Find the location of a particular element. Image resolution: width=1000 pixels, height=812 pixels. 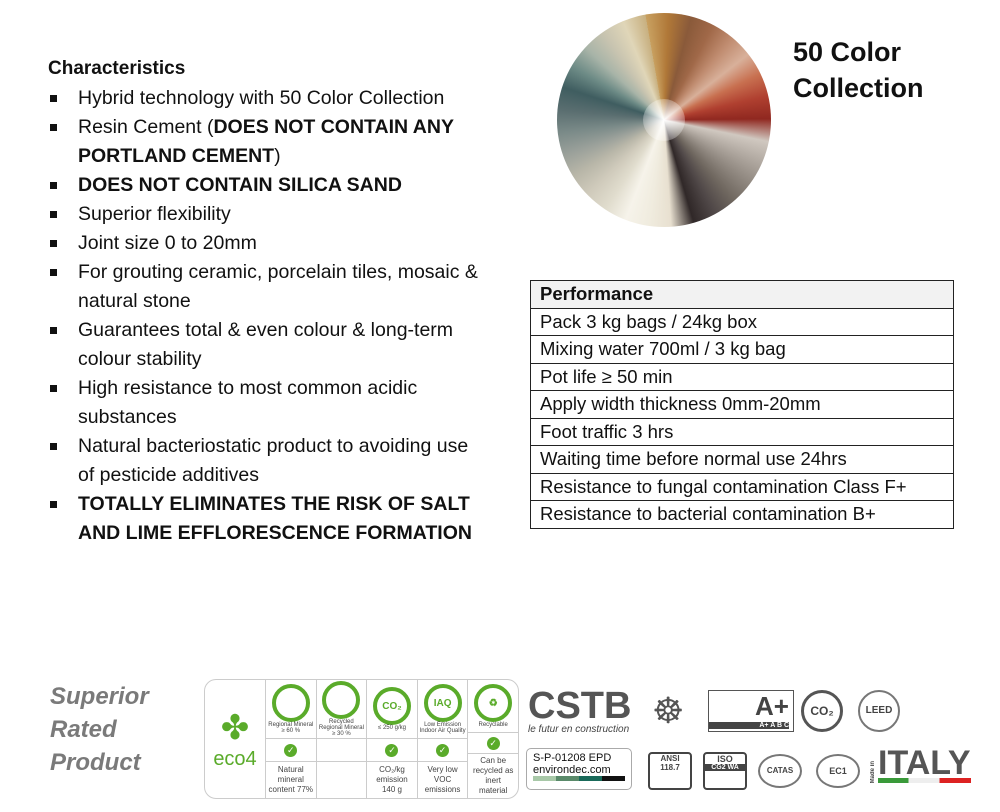

characteristic-post: ) is located at coordinates (277, 156).